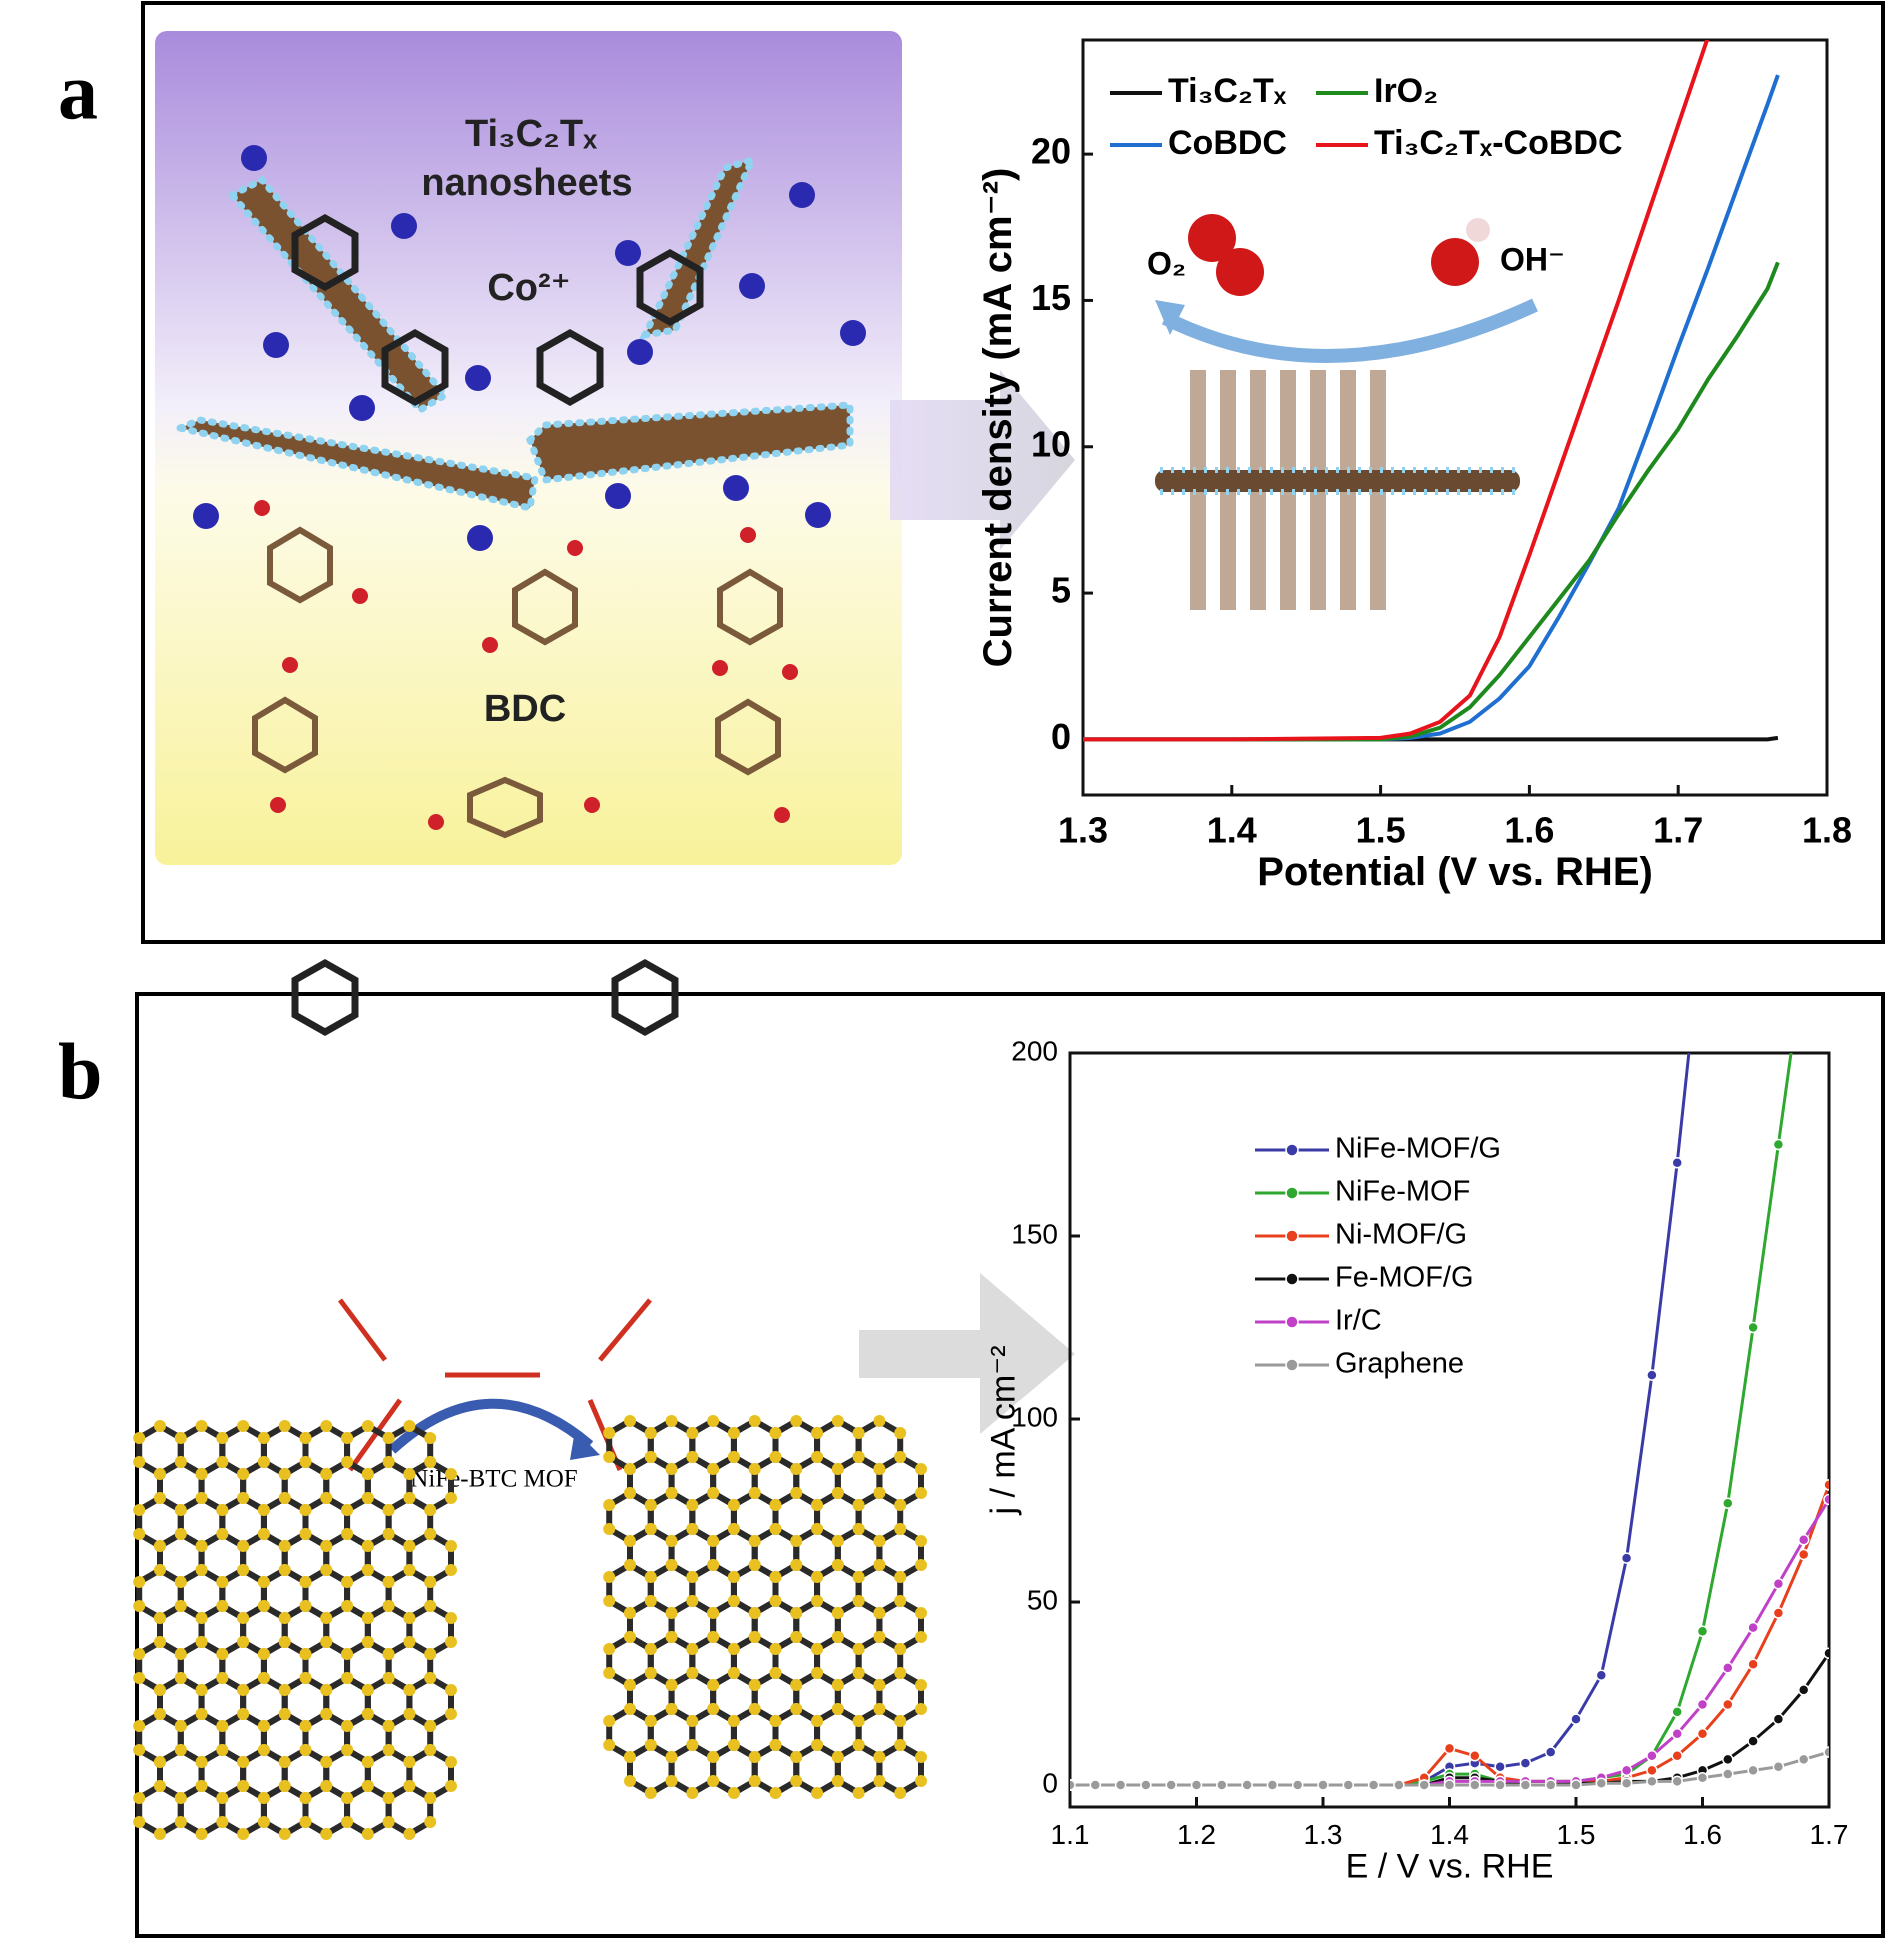  Describe the element at coordinates (1402, 1192) in the screenshot. I see `legend-label: NiFe-MOF` at that location.